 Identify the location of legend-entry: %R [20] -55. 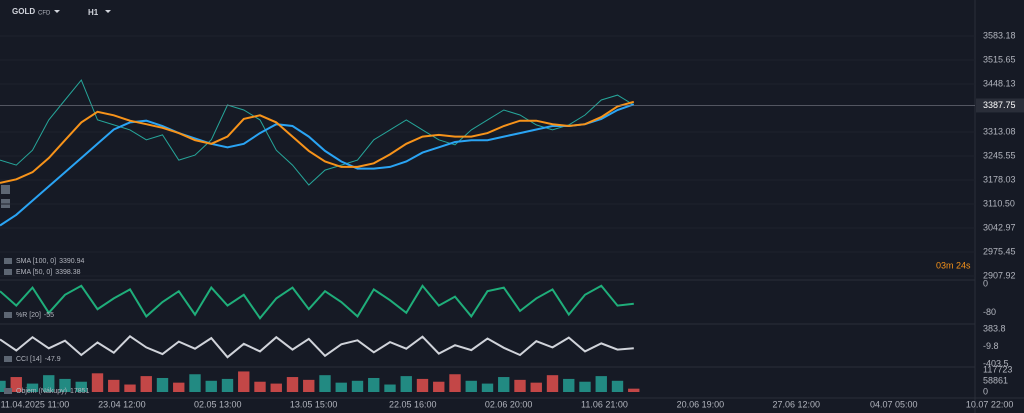
(35, 315).